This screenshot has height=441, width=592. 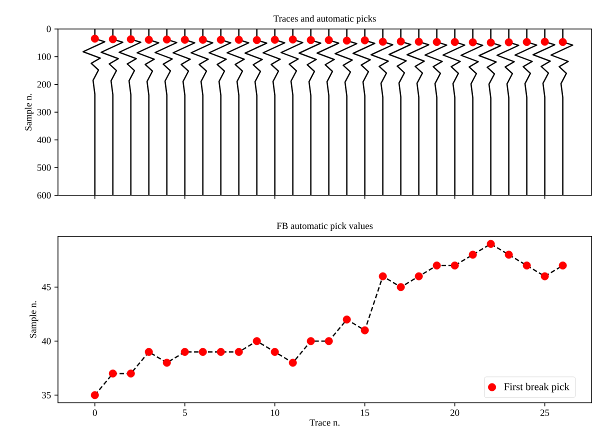 I want to click on y-tick-label: 40, so click(x=46, y=341).